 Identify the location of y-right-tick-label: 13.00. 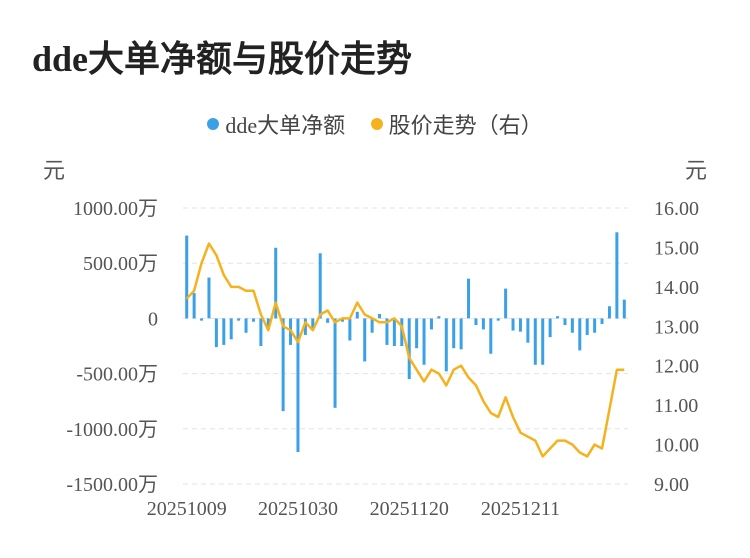
(676, 327).